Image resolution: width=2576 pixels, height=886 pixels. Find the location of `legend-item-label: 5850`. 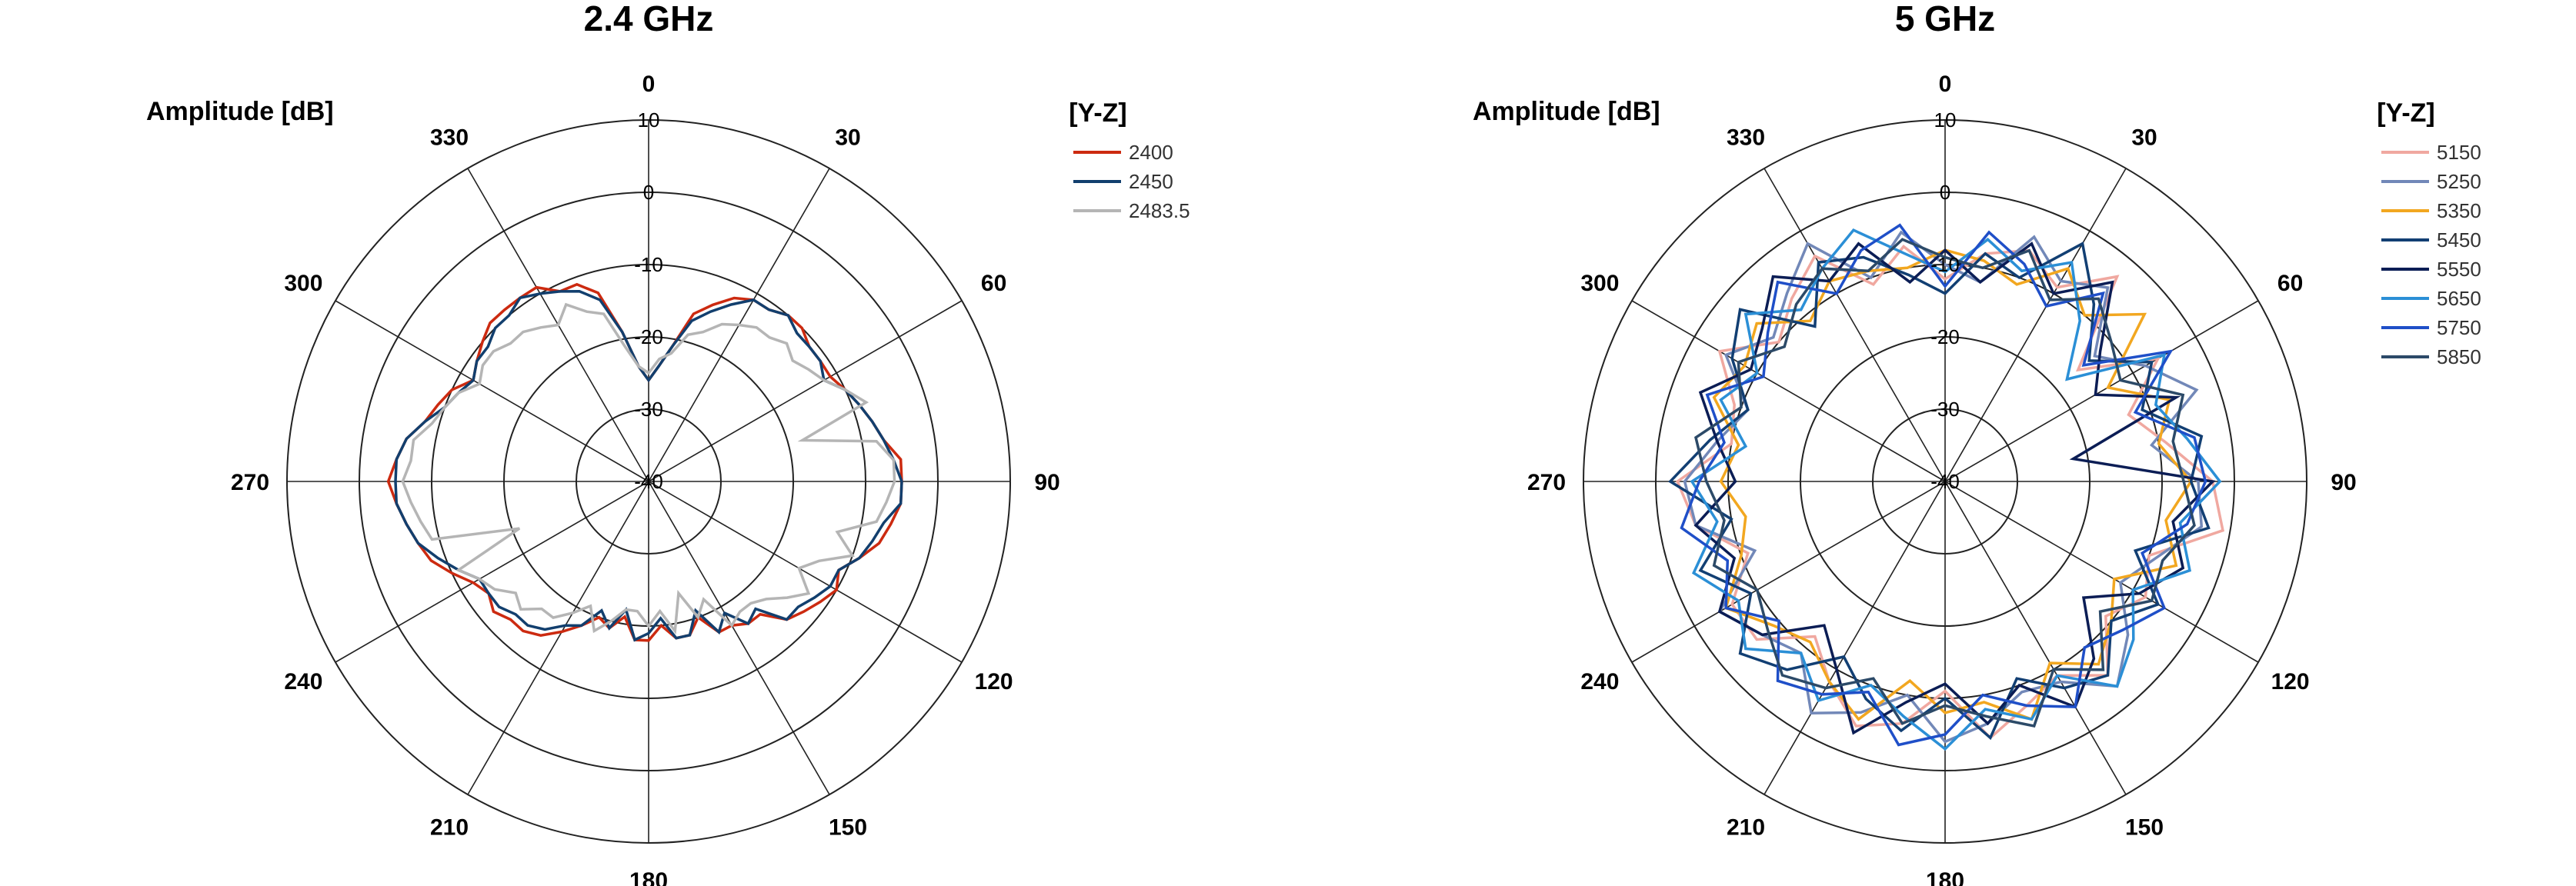

legend-item-label: 5850 is located at coordinates (2459, 356).